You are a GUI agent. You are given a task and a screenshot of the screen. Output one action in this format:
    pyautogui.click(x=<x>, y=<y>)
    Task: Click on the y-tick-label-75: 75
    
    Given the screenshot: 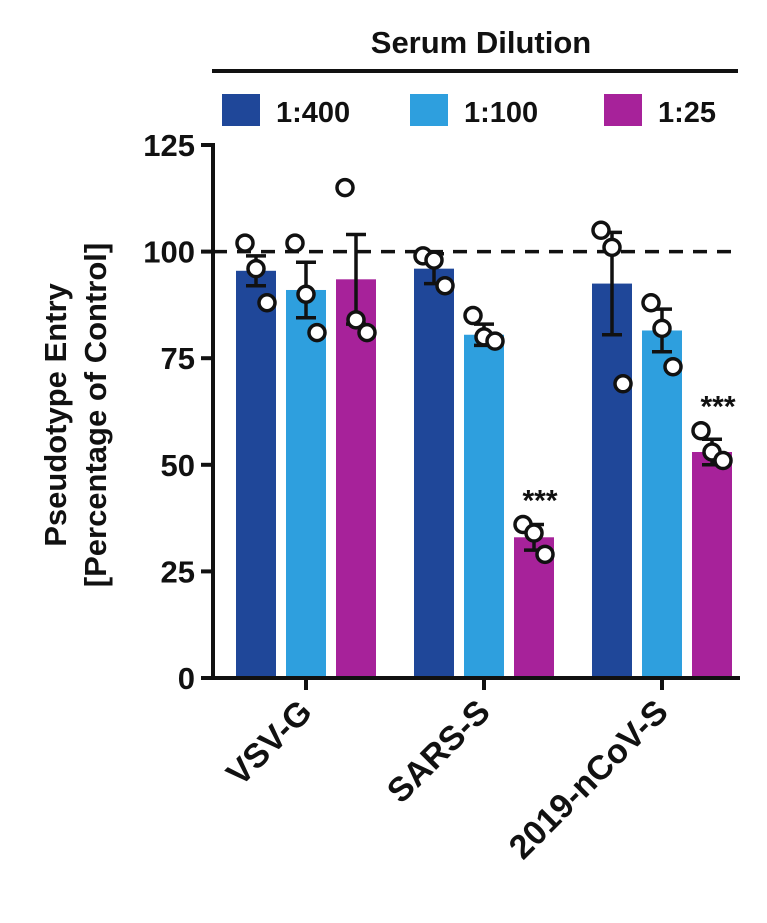 What is the action you would take?
    pyautogui.click(x=178, y=358)
    